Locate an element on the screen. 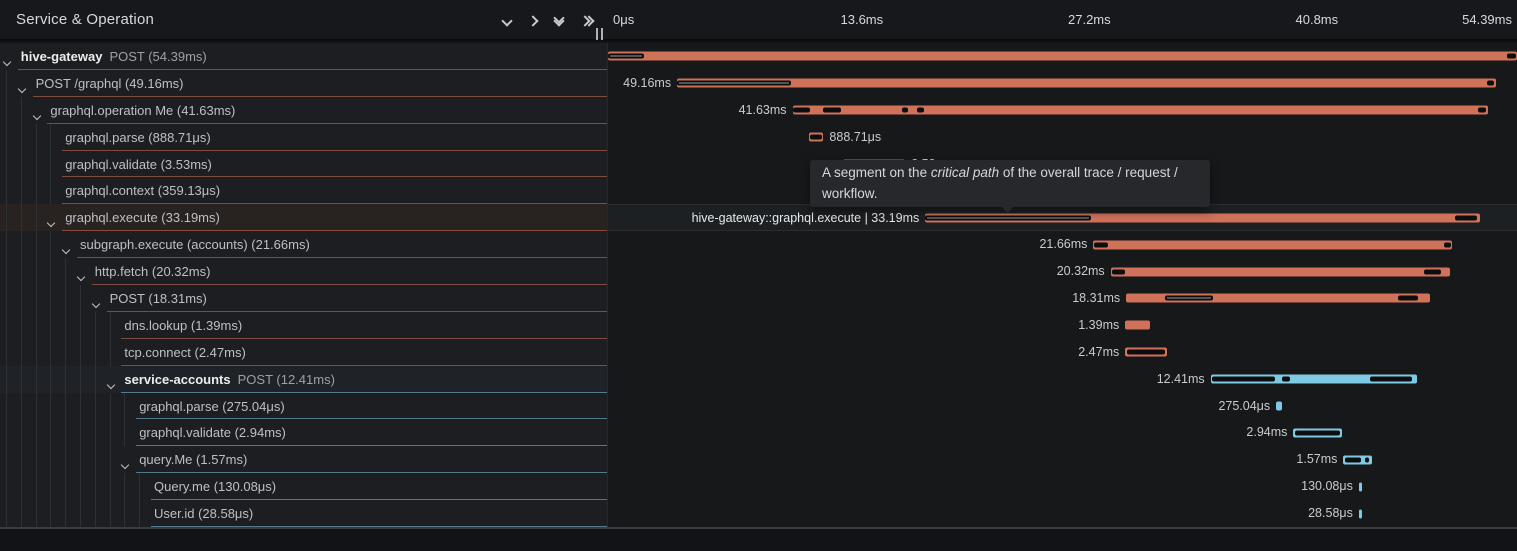 Image resolution: width=1517 pixels, height=551 pixels. span-row-label: User.id (28.58μs) is located at coordinates (303, 514).